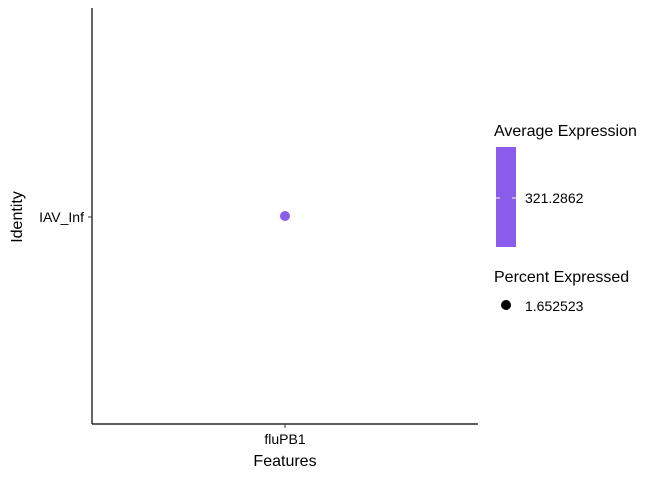  I want to click on data-point, so click(285, 216).